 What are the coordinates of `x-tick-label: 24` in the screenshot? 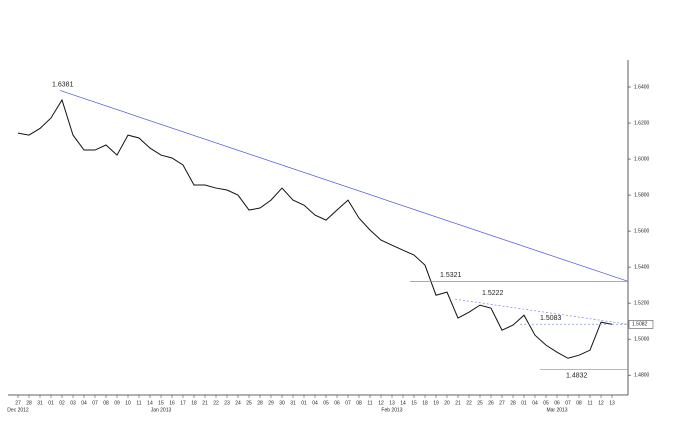 It's located at (238, 403).